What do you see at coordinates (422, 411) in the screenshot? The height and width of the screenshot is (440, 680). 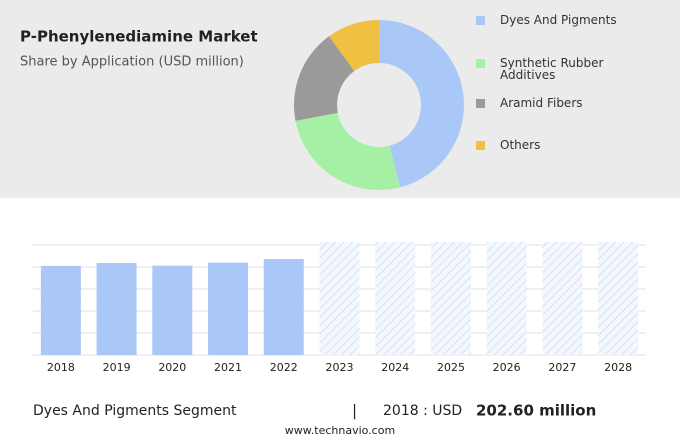 I see `footer-label: 2018 : USD` at bounding box center [422, 411].